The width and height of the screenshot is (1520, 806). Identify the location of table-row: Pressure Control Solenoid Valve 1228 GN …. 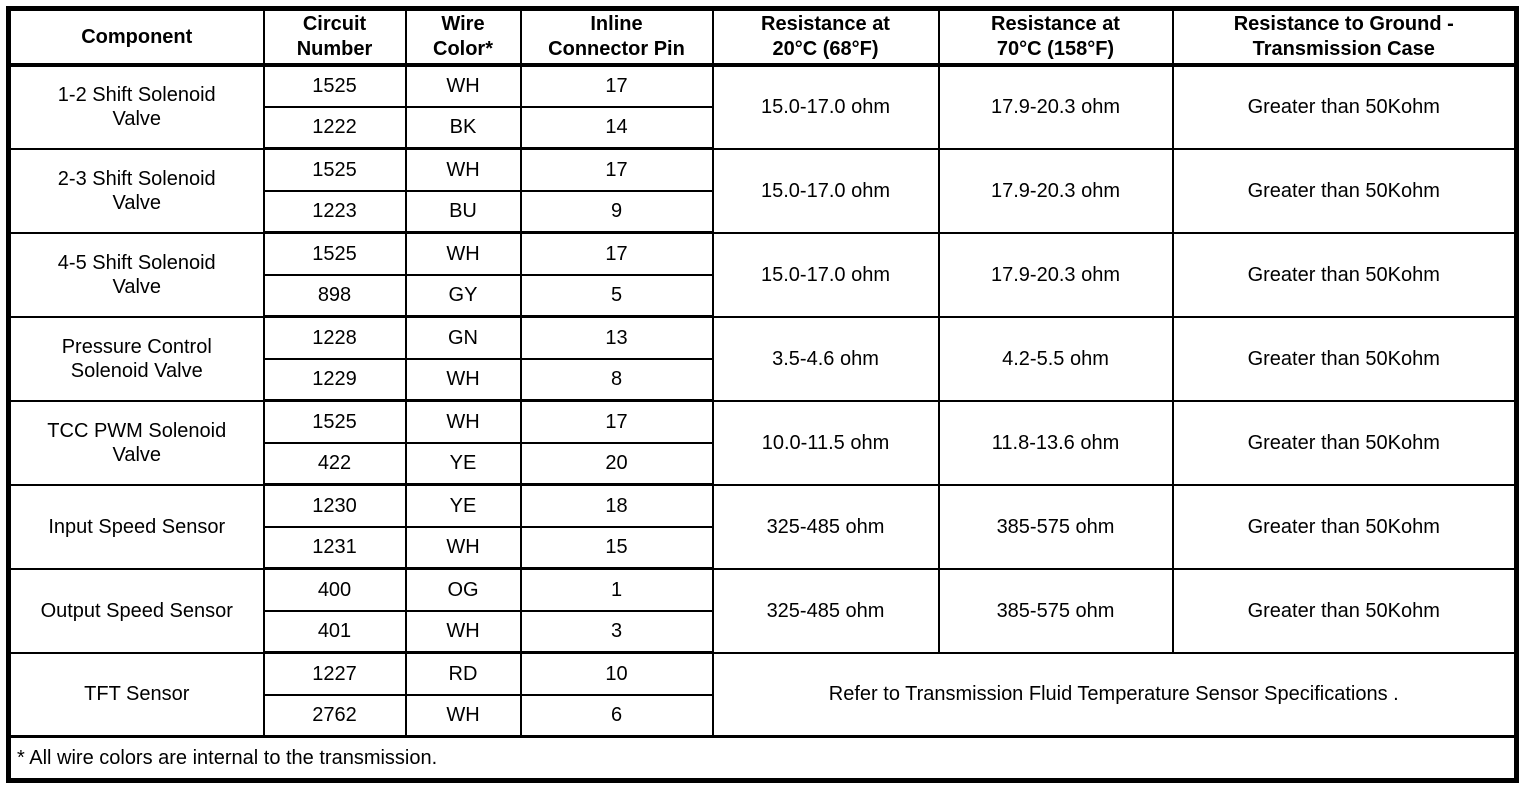
(762, 358).